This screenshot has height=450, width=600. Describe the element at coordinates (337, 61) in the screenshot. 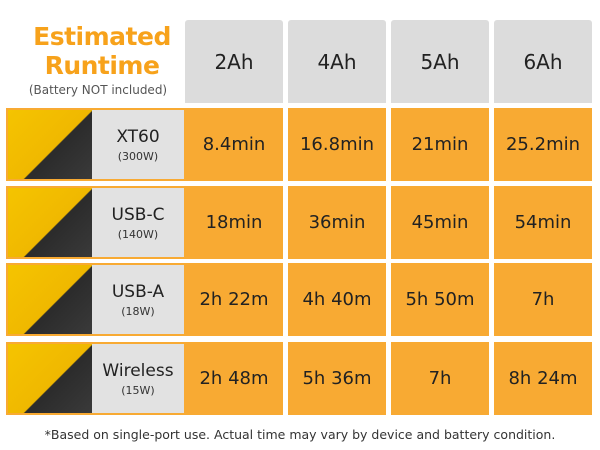

I see `column-header: 4Ah` at that location.